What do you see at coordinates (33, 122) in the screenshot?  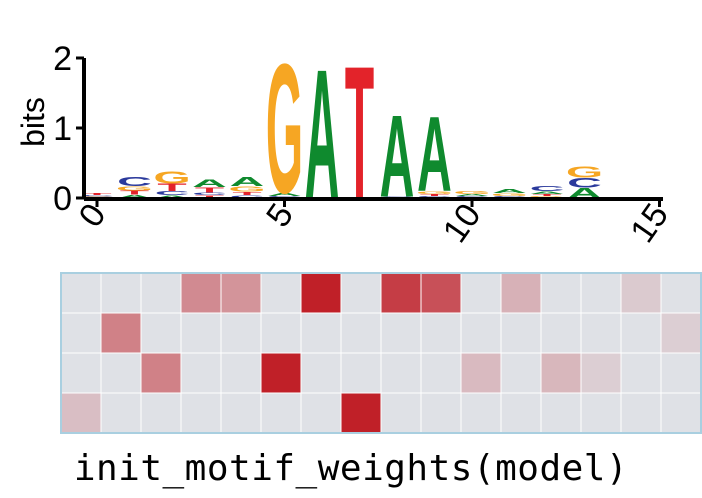 I see `y-axis-label: bits` at bounding box center [33, 122].